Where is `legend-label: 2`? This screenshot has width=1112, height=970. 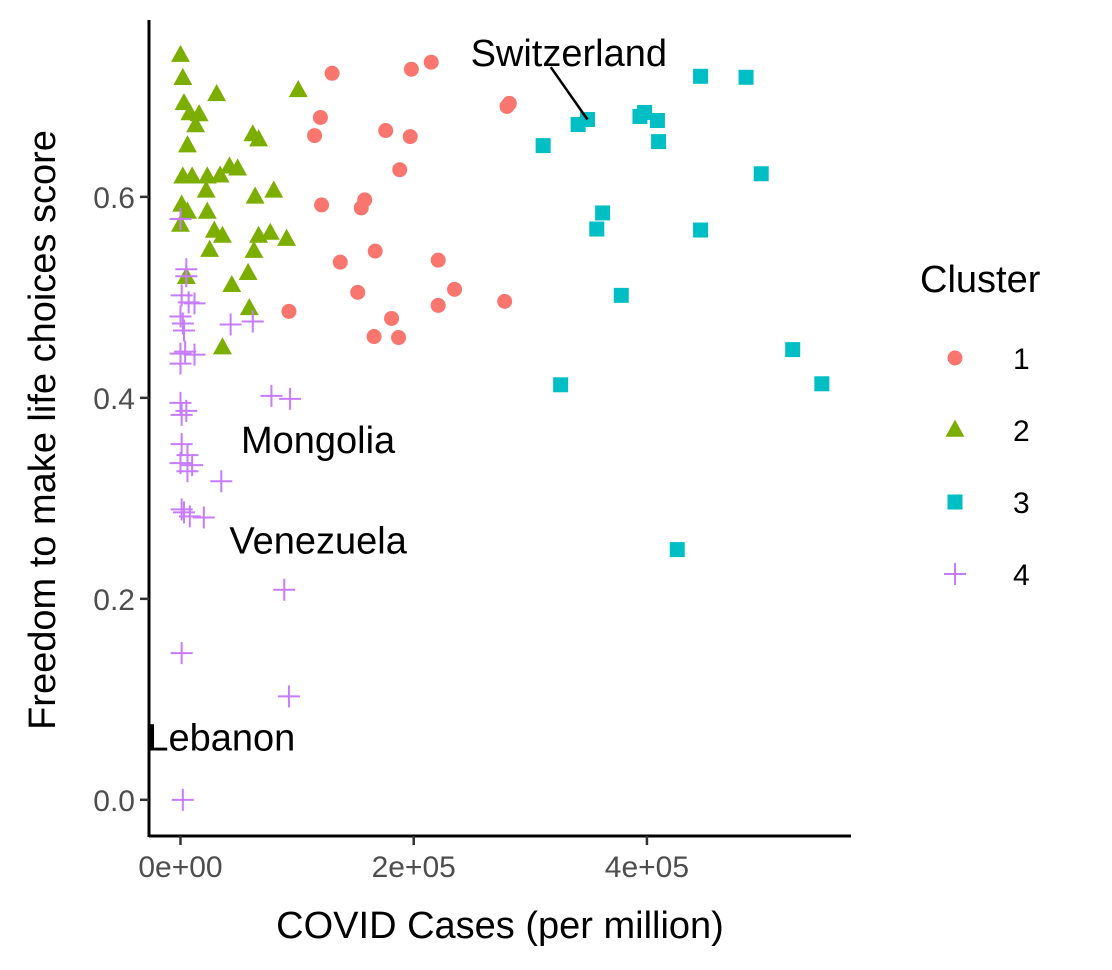
legend-label: 2 is located at coordinates (1021, 431).